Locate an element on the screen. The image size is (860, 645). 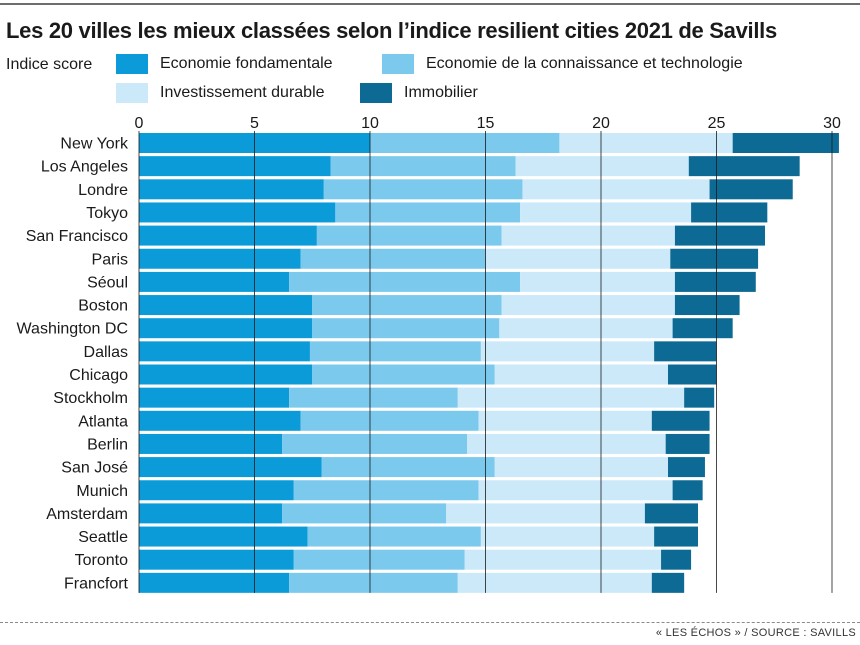
bottom-rule is located at coordinates (430, 622).